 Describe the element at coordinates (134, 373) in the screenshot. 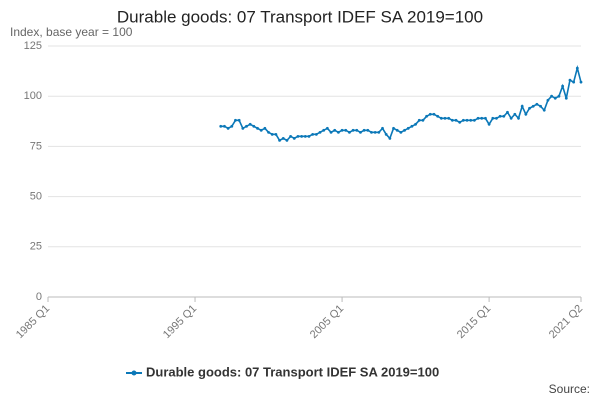

I see `legend-marker` at that location.